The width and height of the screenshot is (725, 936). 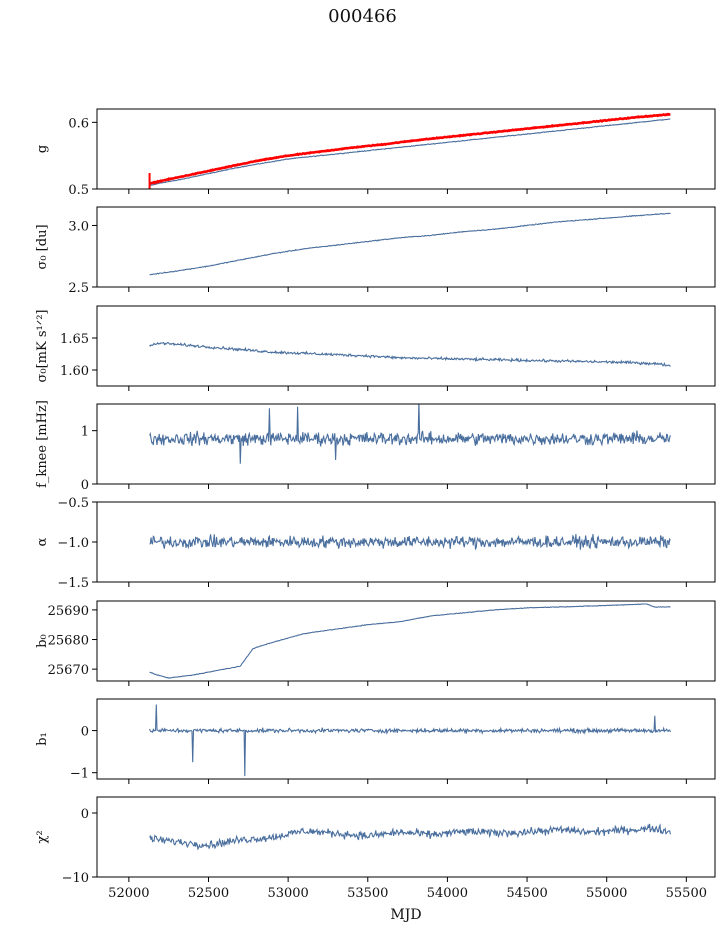 I want to click on ytick-label-sigma0-mK: 1.60, so click(x=74, y=371).